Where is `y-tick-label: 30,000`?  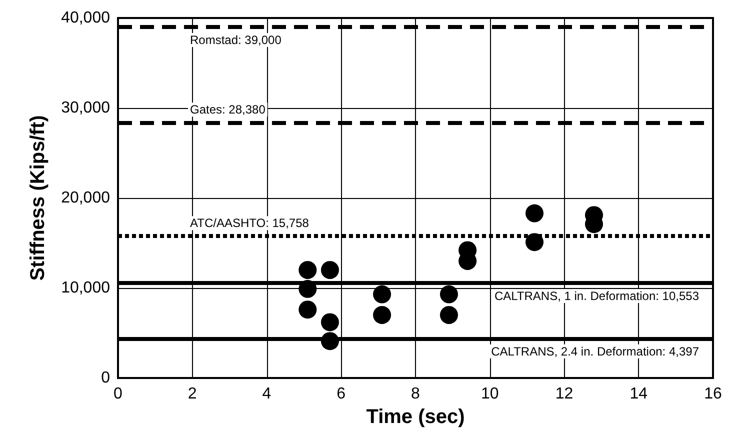 y-tick-label: 30,000 is located at coordinates (85, 108).